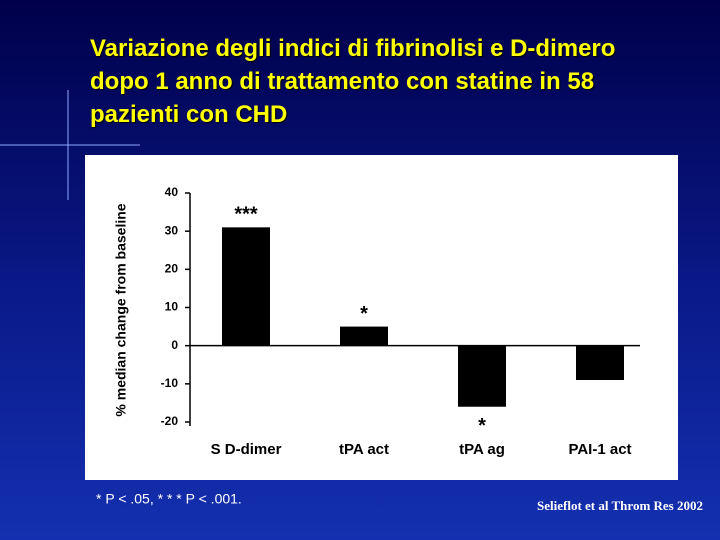 The image size is (720, 540). Describe the element at coordinates (364, 449) in the screenshot. I see `x-tick-label: tPA act` at that location.